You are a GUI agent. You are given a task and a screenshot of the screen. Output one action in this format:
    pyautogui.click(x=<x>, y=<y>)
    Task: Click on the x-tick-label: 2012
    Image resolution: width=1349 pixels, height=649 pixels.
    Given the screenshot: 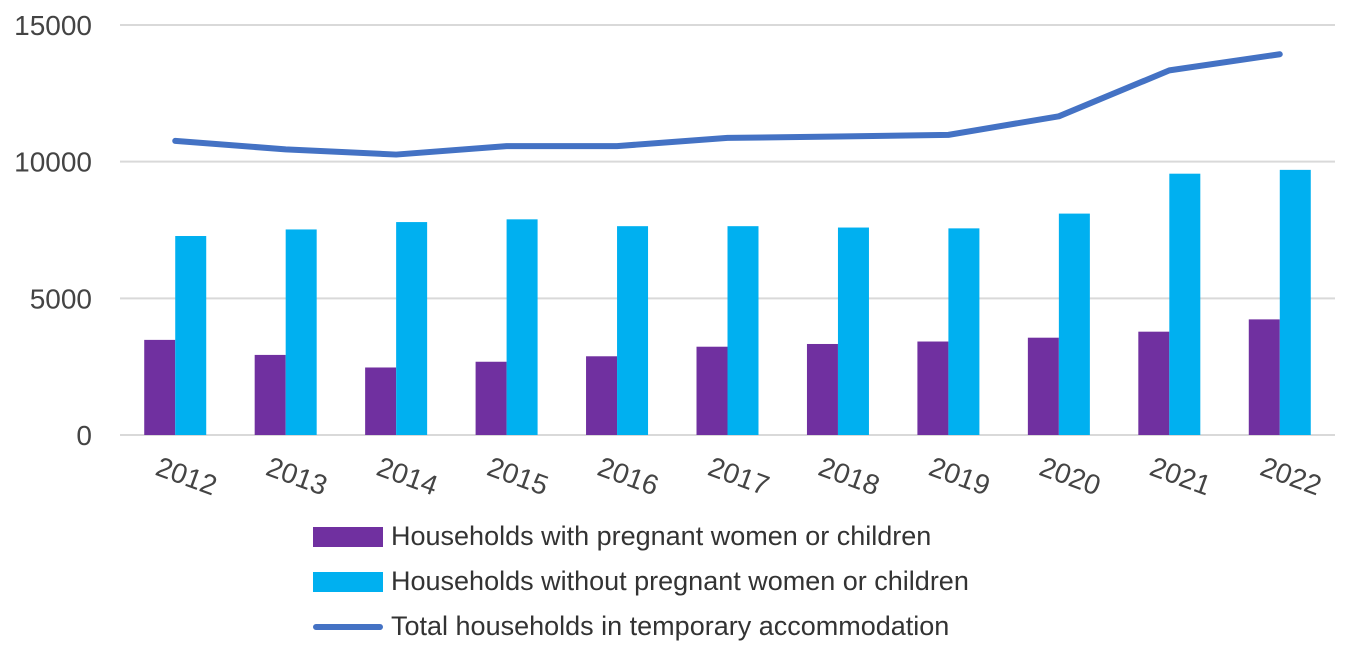 What is the action you would take?
    pyautogui.click(x=186, y=476)
    